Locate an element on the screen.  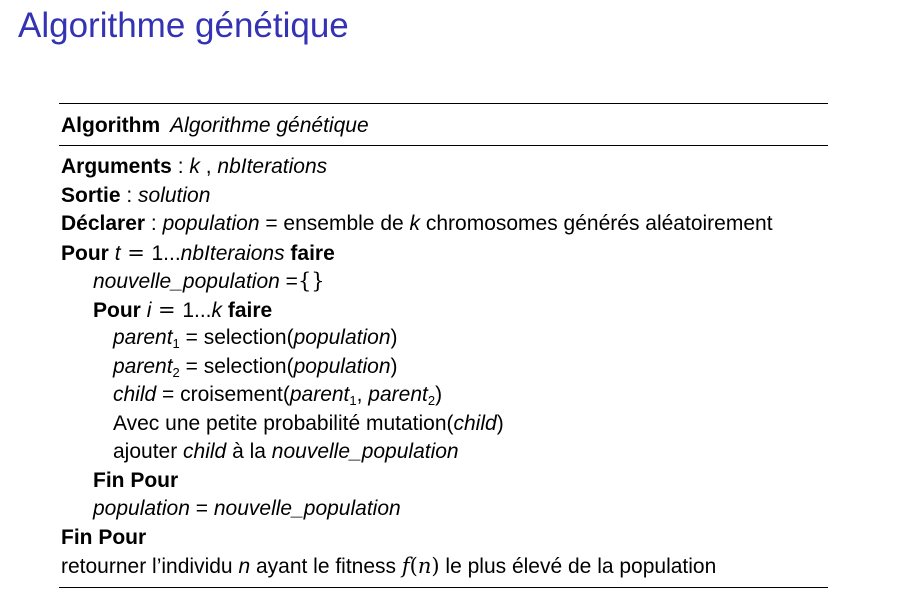
pour-outer-var: t is located at coordinates (117, 253).